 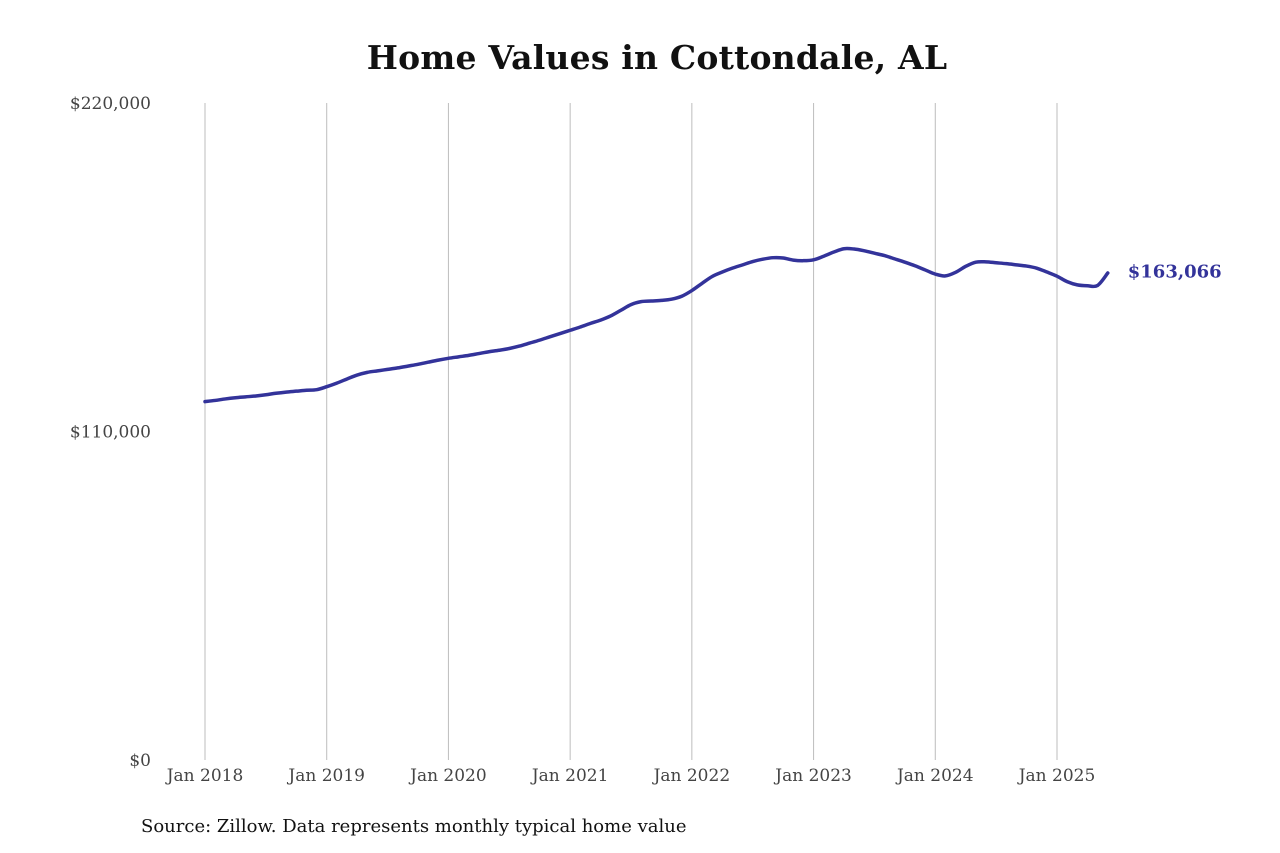 I want to click on end-value-label: $163,066, so click(x=1175, y=272).